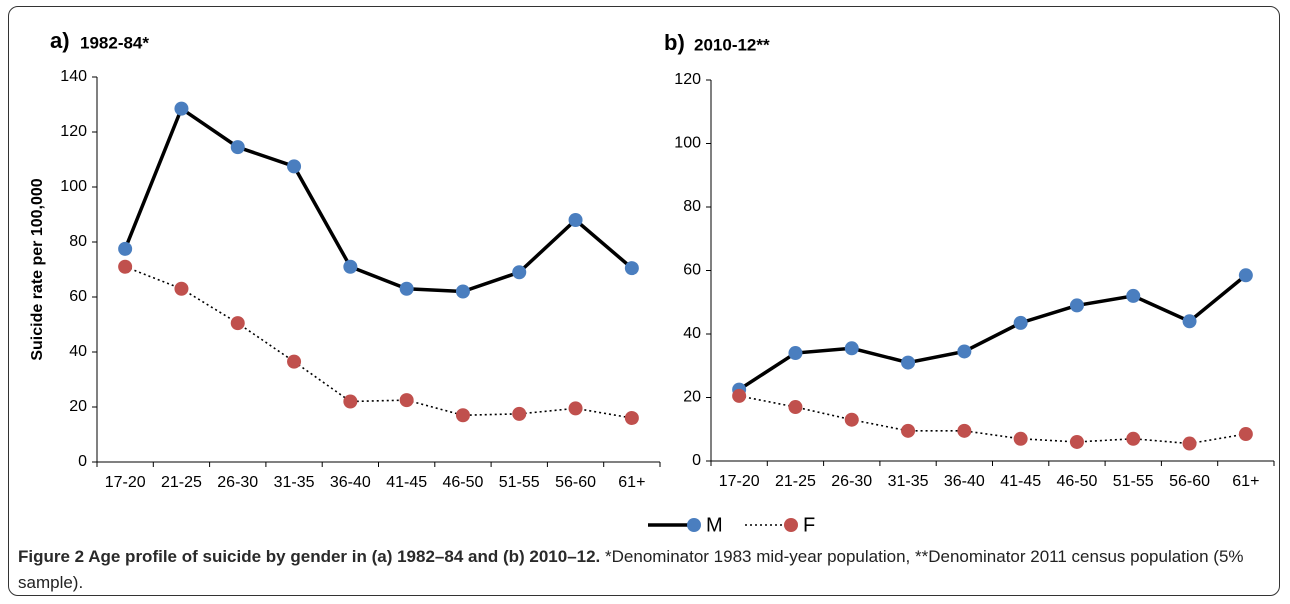 The height and width of the screenshot is (604, 1290). What do you see at coordinates (73, 76) in the screenshot?
I see `y-tick-label: 140` at bounding box center [73, 76].